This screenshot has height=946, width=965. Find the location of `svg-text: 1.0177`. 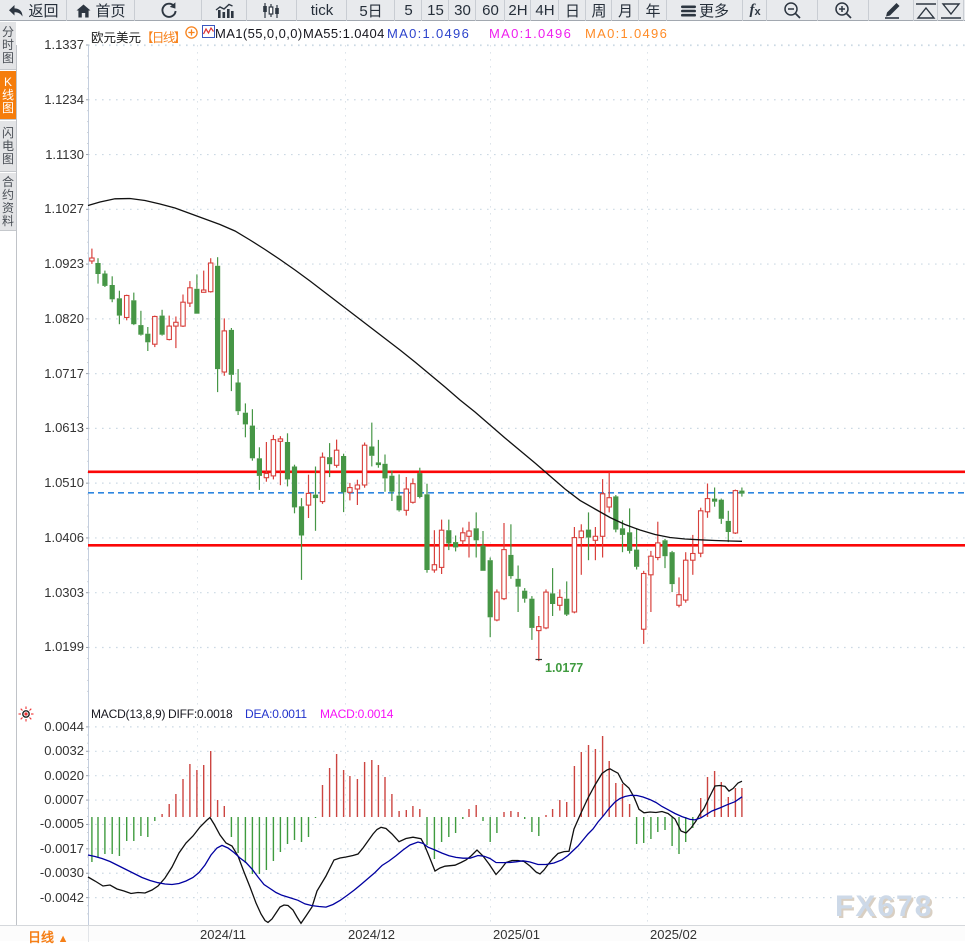

svg-text: 1.0177 is located at coordinates (564, 668).